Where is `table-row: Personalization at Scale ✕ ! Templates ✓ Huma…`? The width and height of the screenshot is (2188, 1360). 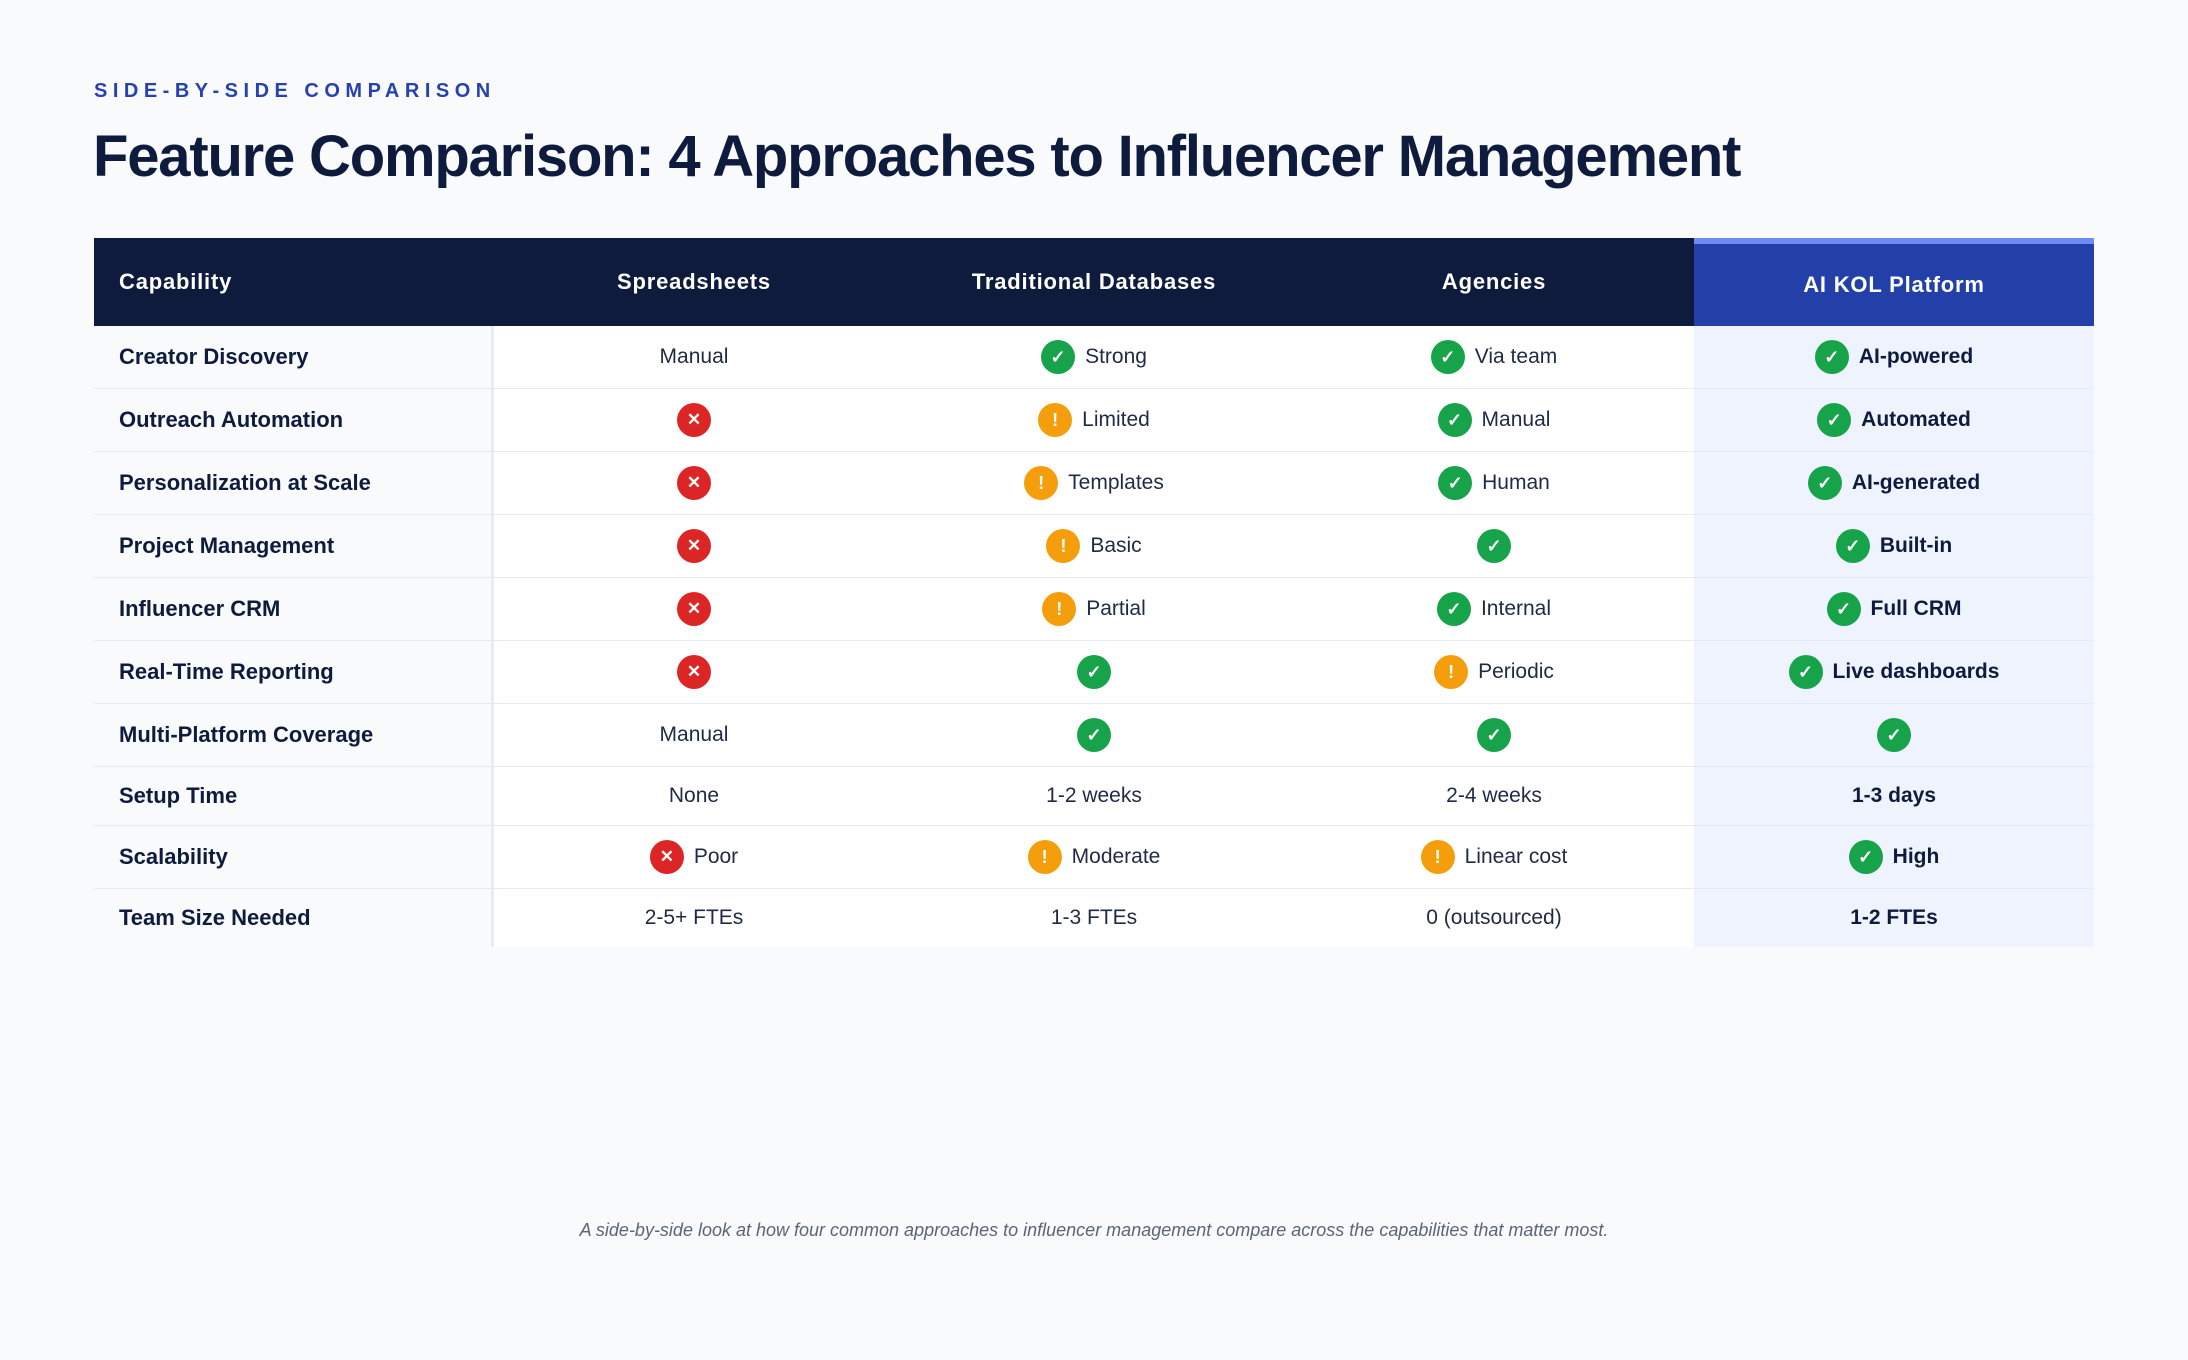
table-row: Personalization at Scale ✕ ! Templates ✓ Huma… is located at coordinates (1094, 483).